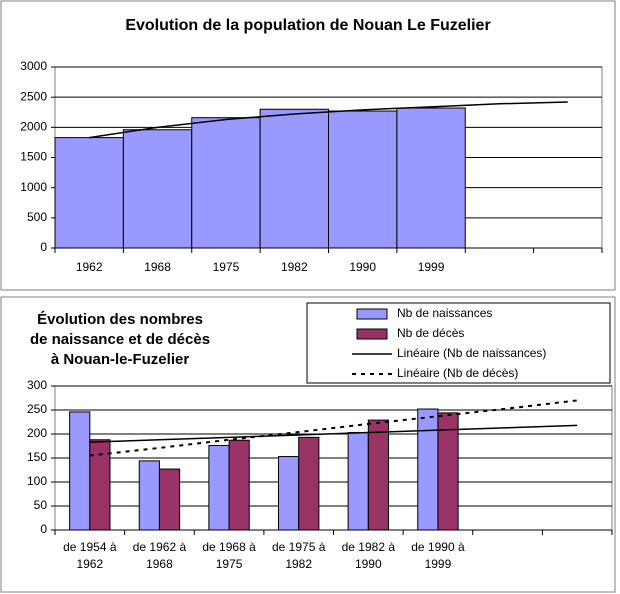 The image size is (620, 594). What do you see at coordinates (37, 217) in the screenshot?
I see `y-tick-label: 500` at bounding box center [37, 217].